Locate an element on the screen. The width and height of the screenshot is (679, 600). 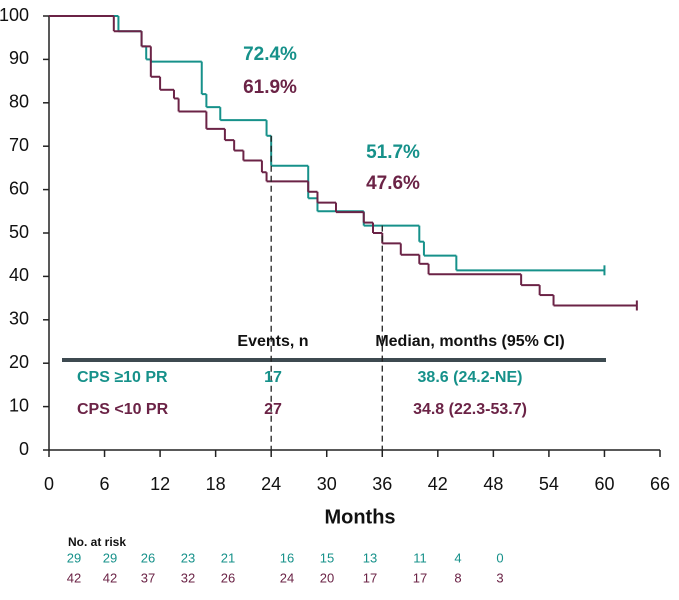
x-tick-label: 30 is located at coordinates (327, 484).